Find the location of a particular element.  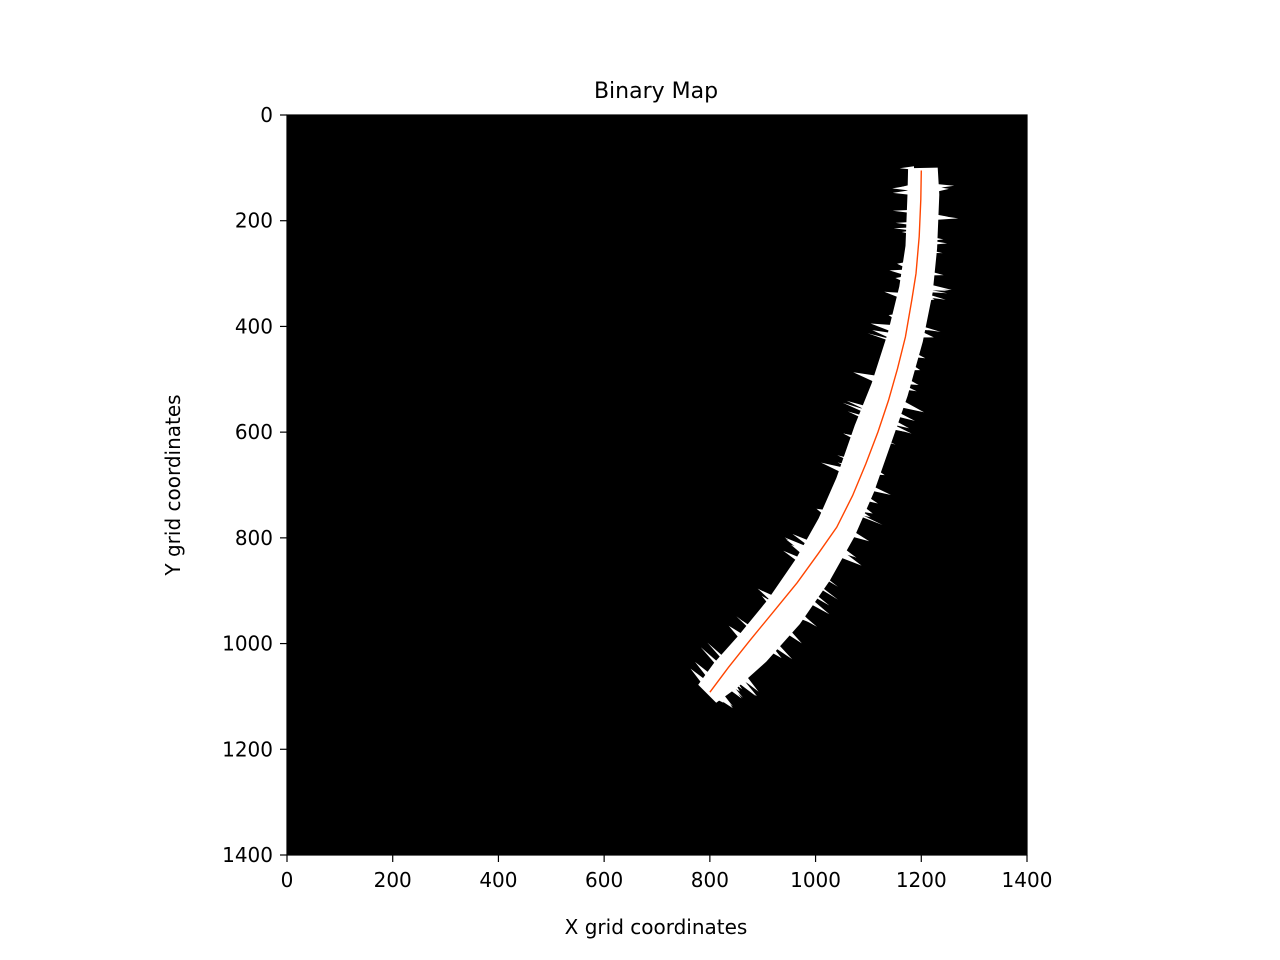

y-tick-label: 1200 is located at coordinates (247, 749).